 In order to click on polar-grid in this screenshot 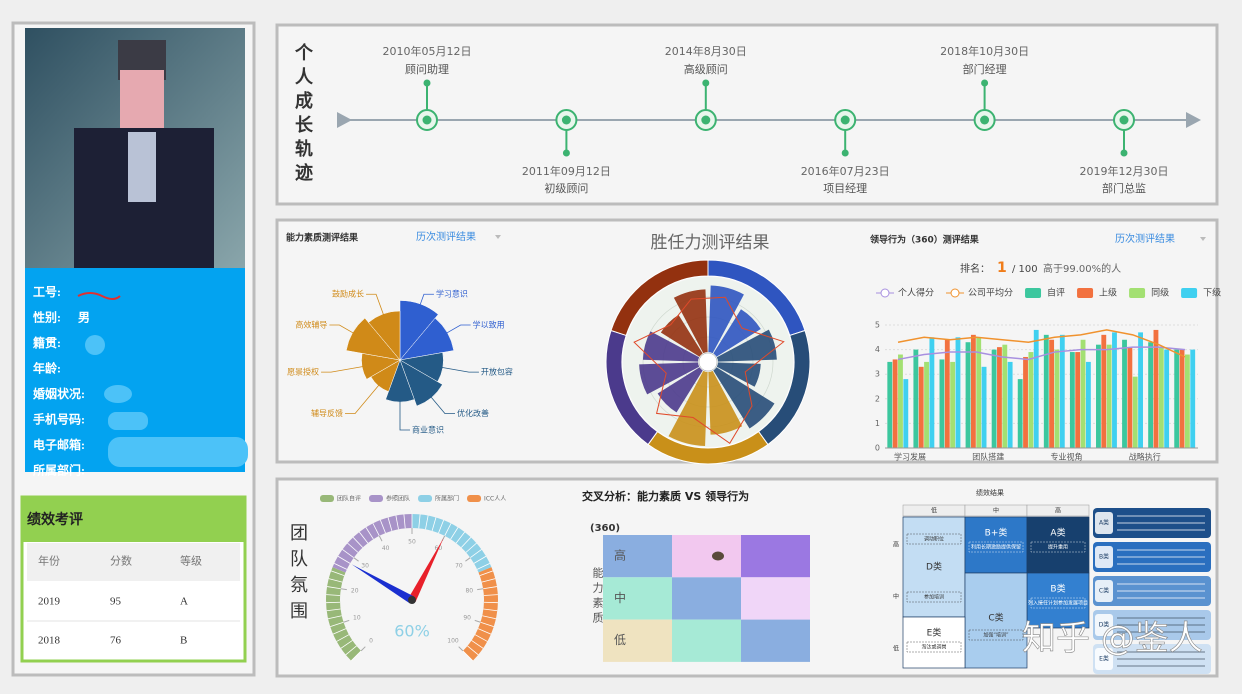, I will do `click(708, 362)`.